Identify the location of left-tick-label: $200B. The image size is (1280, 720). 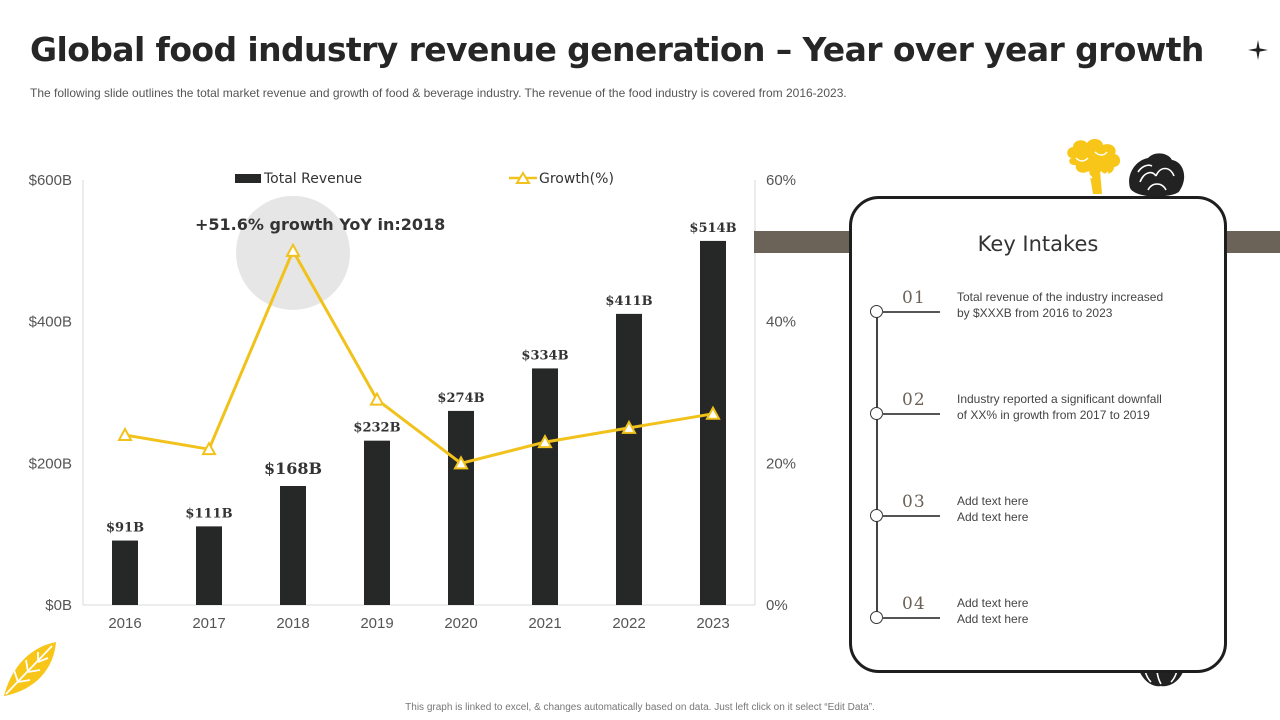
(50, 463).